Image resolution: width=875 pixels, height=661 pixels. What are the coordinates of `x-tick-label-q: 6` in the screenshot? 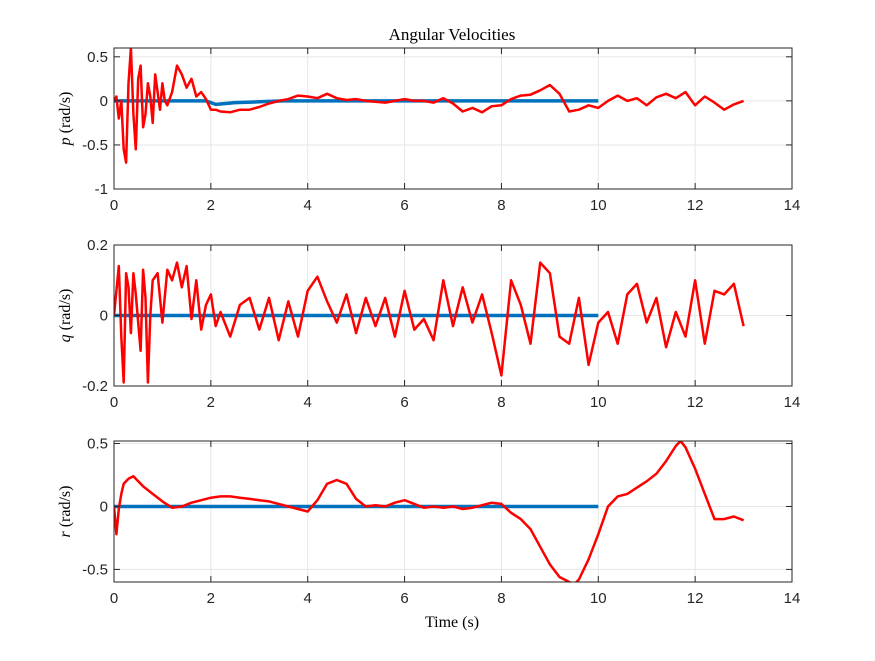 It's located at (404, 402).